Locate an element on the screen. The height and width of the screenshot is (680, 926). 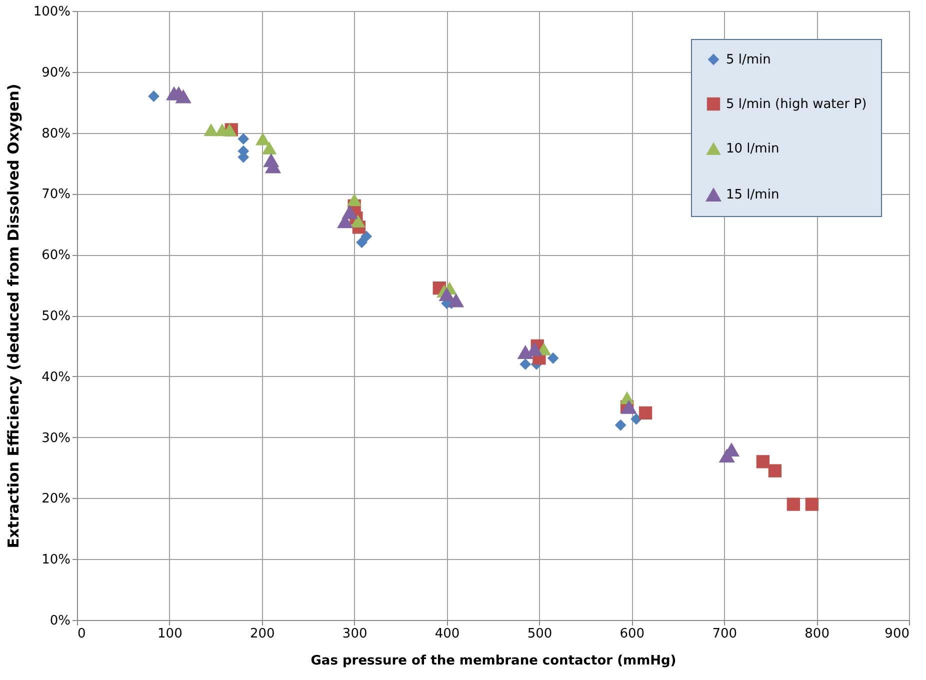
legend-label: 5 l/min (high water P) is located at coordinates (796, 104).